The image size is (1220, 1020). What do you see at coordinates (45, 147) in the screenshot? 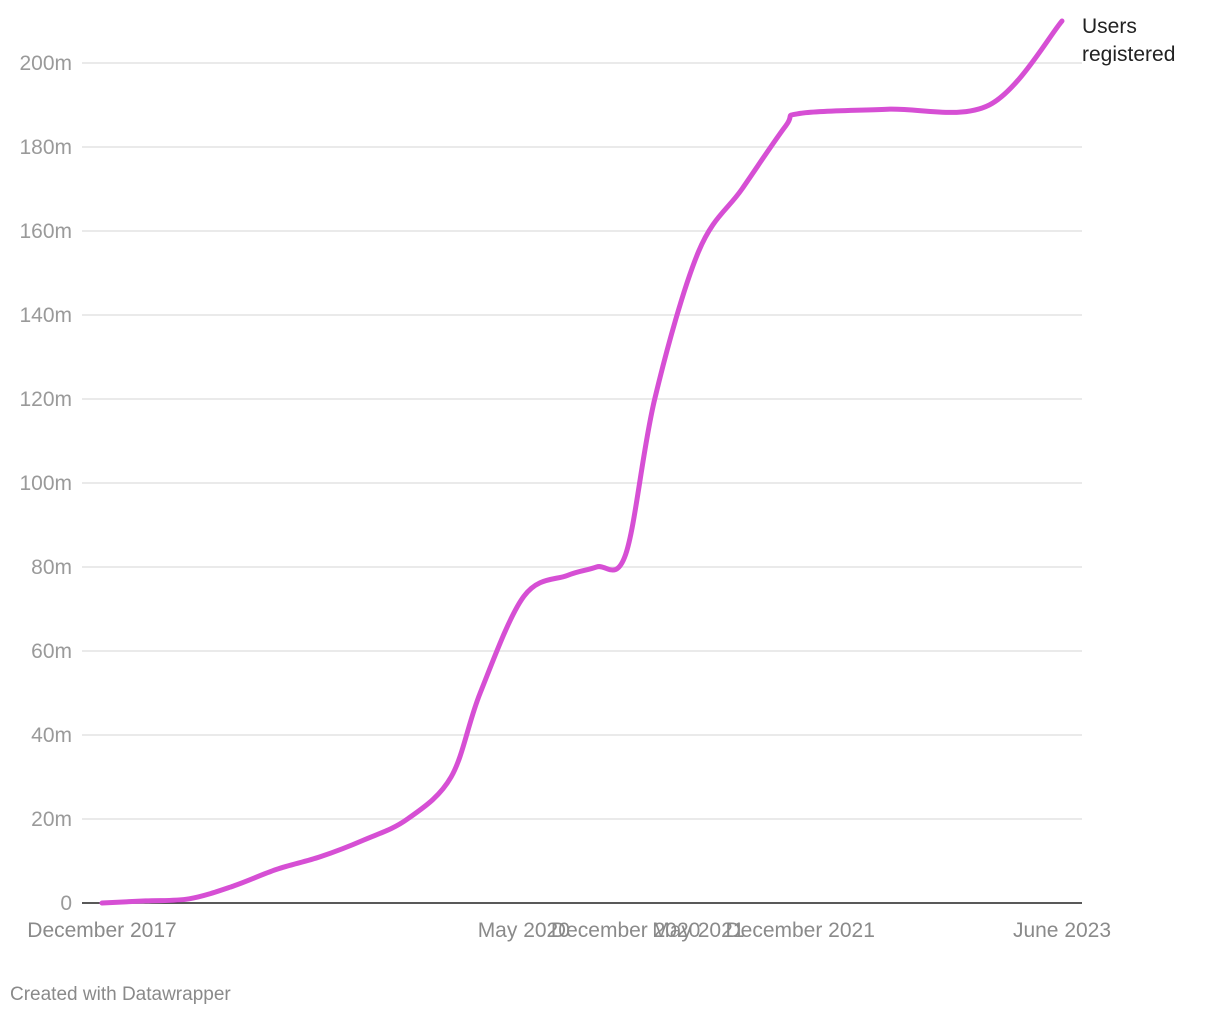
I see `y-tick-label: 180m` at bounding box center [45, 147].